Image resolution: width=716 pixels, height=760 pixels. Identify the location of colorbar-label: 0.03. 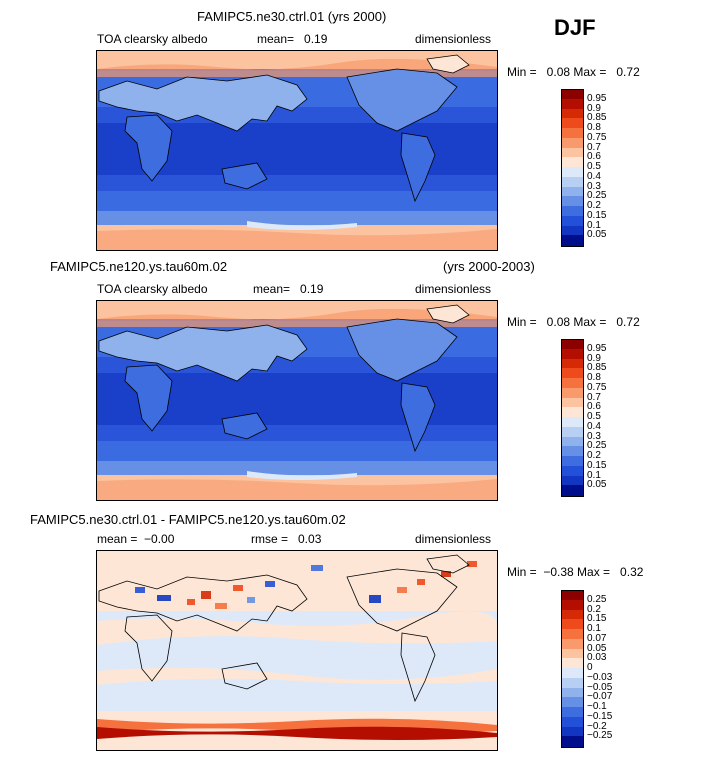
(597, 658).